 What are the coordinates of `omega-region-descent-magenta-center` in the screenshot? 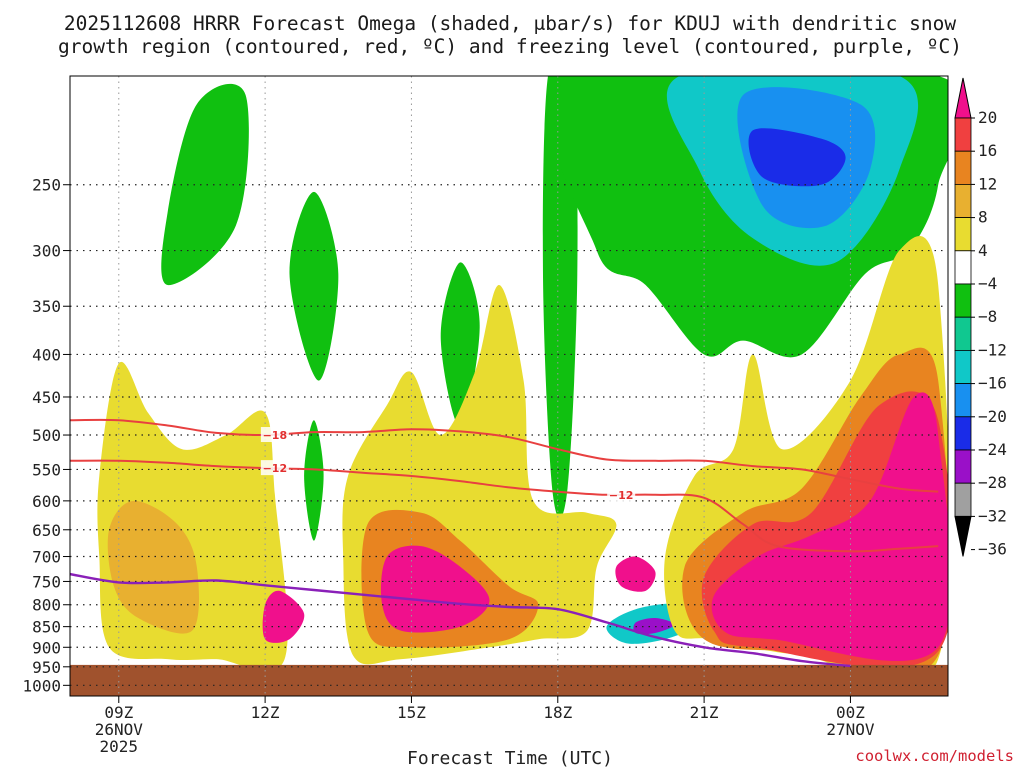 It's located at (435, 589).